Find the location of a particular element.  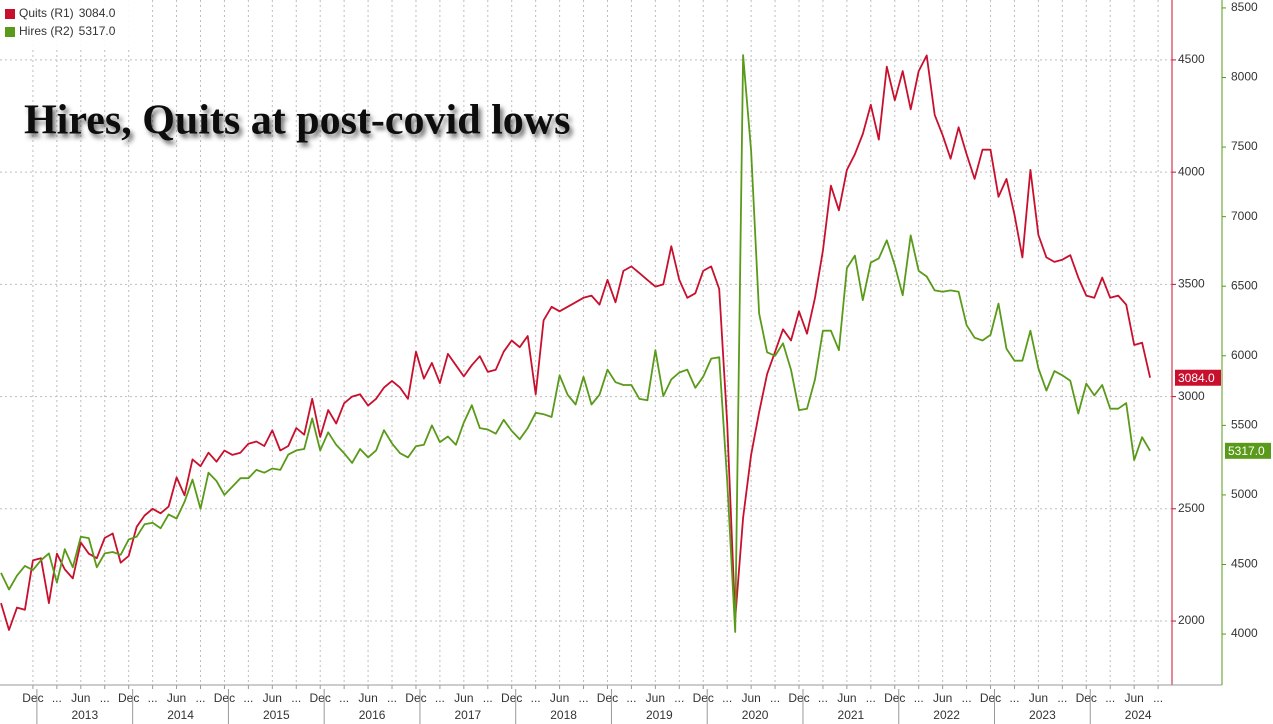

year-label: 2017 is located at coordinates (467, 715).